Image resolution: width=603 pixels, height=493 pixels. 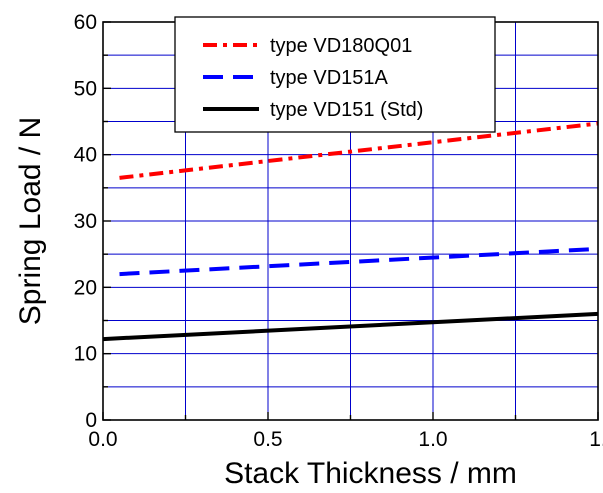 What do you see at coordinates (85, 155) in the screenshot?
I see `y-tick-label: 40` at bounding box center [85, 155].